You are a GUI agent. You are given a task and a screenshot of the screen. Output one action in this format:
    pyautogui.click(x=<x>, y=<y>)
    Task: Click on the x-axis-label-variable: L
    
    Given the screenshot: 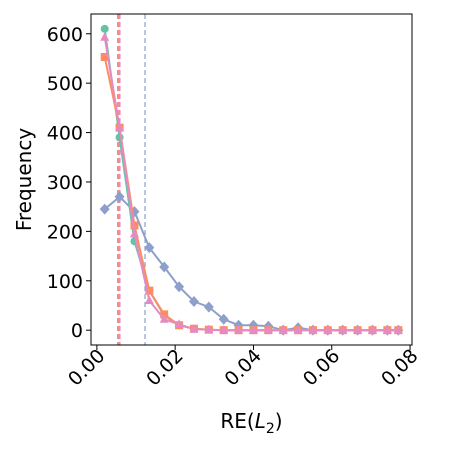 What is the action you would take?
    pyautogui.click(x=260, y=421)
    